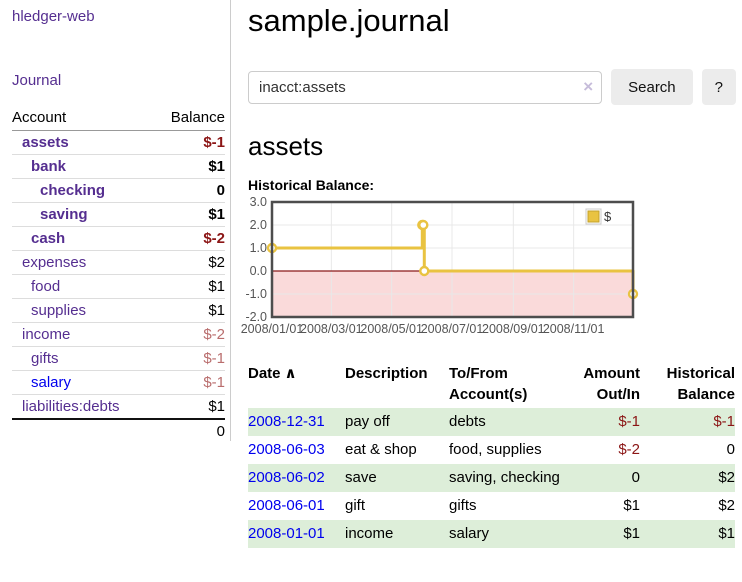  What do you see at coordinates (687, 422) in the screenshot?
I see `transaction-balance: $-1` at bounding box center [687, 422].